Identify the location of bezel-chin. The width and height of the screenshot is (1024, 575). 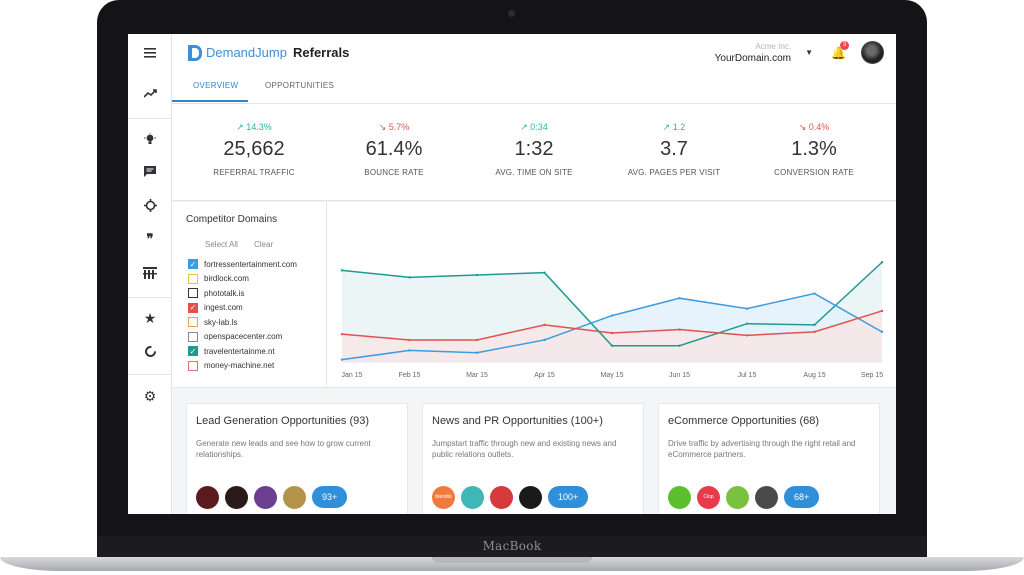
(512, 548).